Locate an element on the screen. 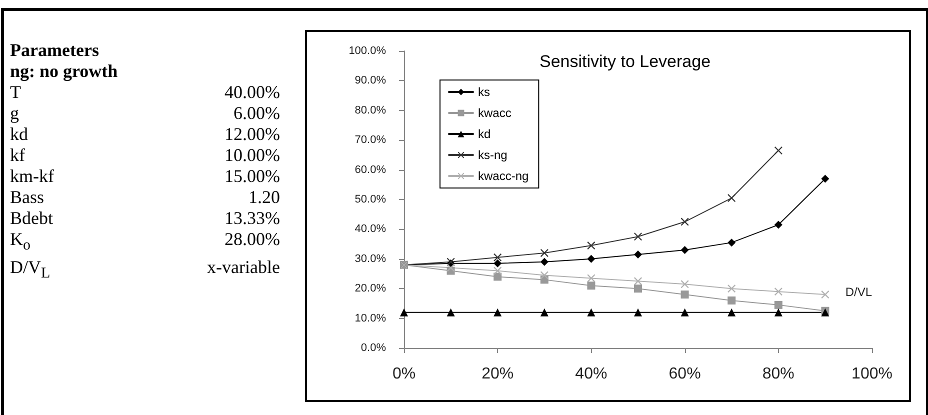 Image resolution: width=928 pixels, height=415 pixels. x-tick-label: 0% is located at coordinates (404, 374).